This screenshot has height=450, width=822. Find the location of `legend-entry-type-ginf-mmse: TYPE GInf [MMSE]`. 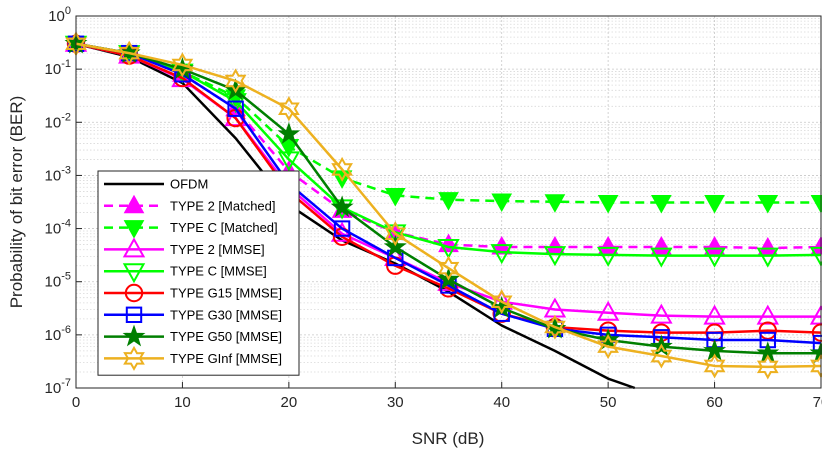

legend-entry-type-ginf-mmse: TYPE GInf [MMSE] is located at coordinates (193, 358).